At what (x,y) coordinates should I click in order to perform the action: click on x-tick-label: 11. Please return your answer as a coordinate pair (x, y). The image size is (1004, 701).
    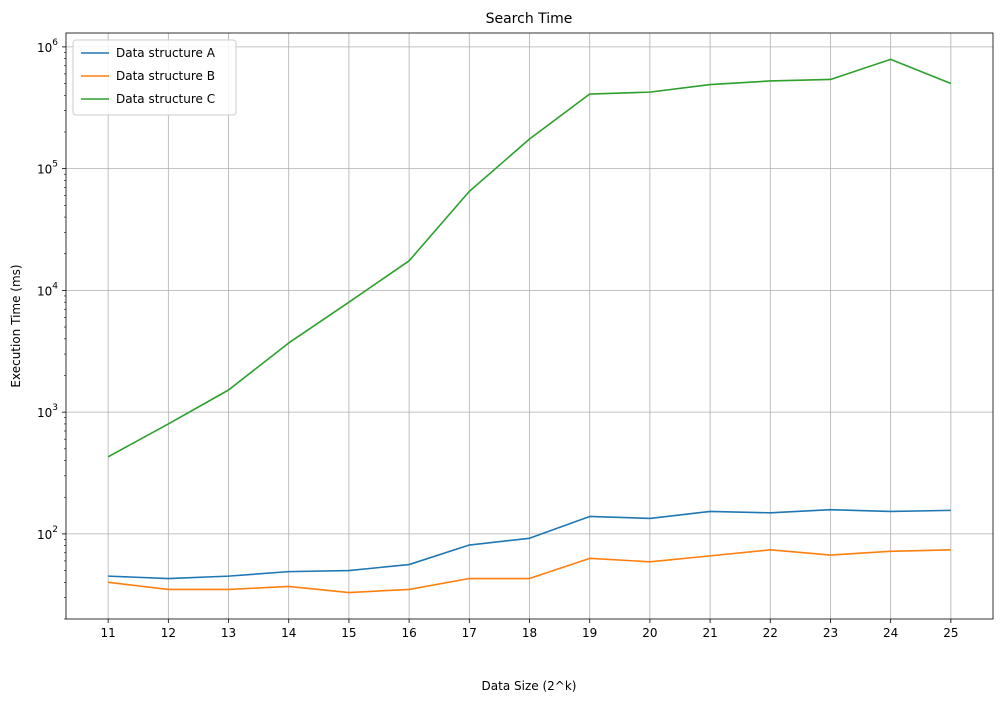
    Looking at the image, I should click on (107, 633).